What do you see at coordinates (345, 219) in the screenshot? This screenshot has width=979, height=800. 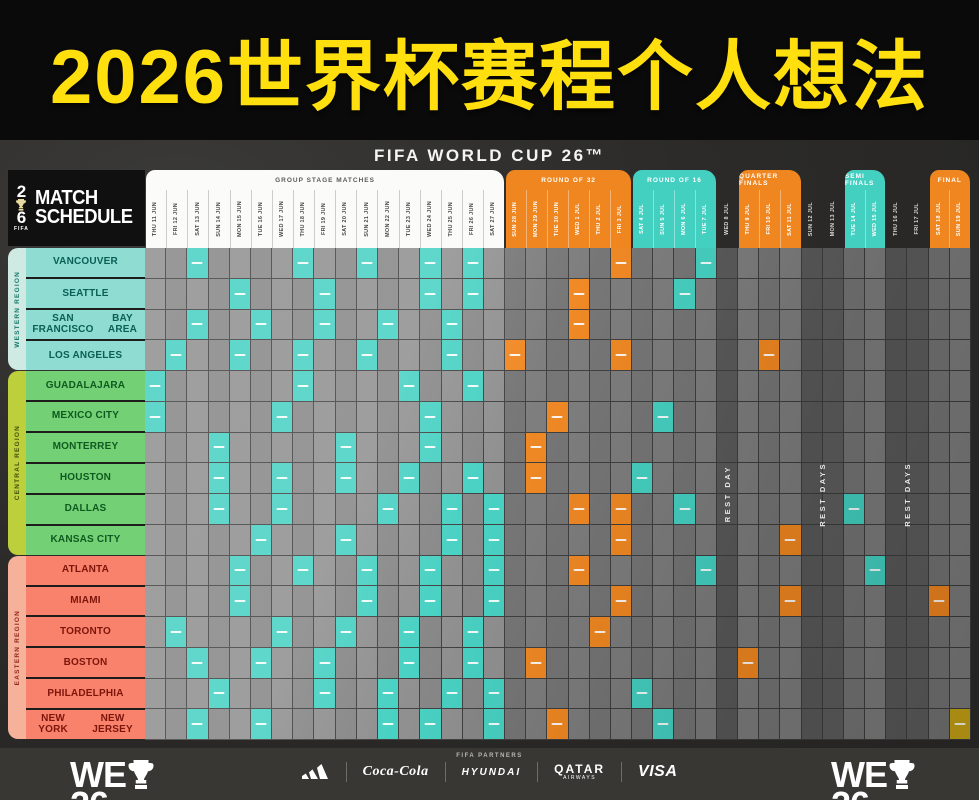 I see `date-label: SAT 20 JUN` at bounding box center [345, 219].